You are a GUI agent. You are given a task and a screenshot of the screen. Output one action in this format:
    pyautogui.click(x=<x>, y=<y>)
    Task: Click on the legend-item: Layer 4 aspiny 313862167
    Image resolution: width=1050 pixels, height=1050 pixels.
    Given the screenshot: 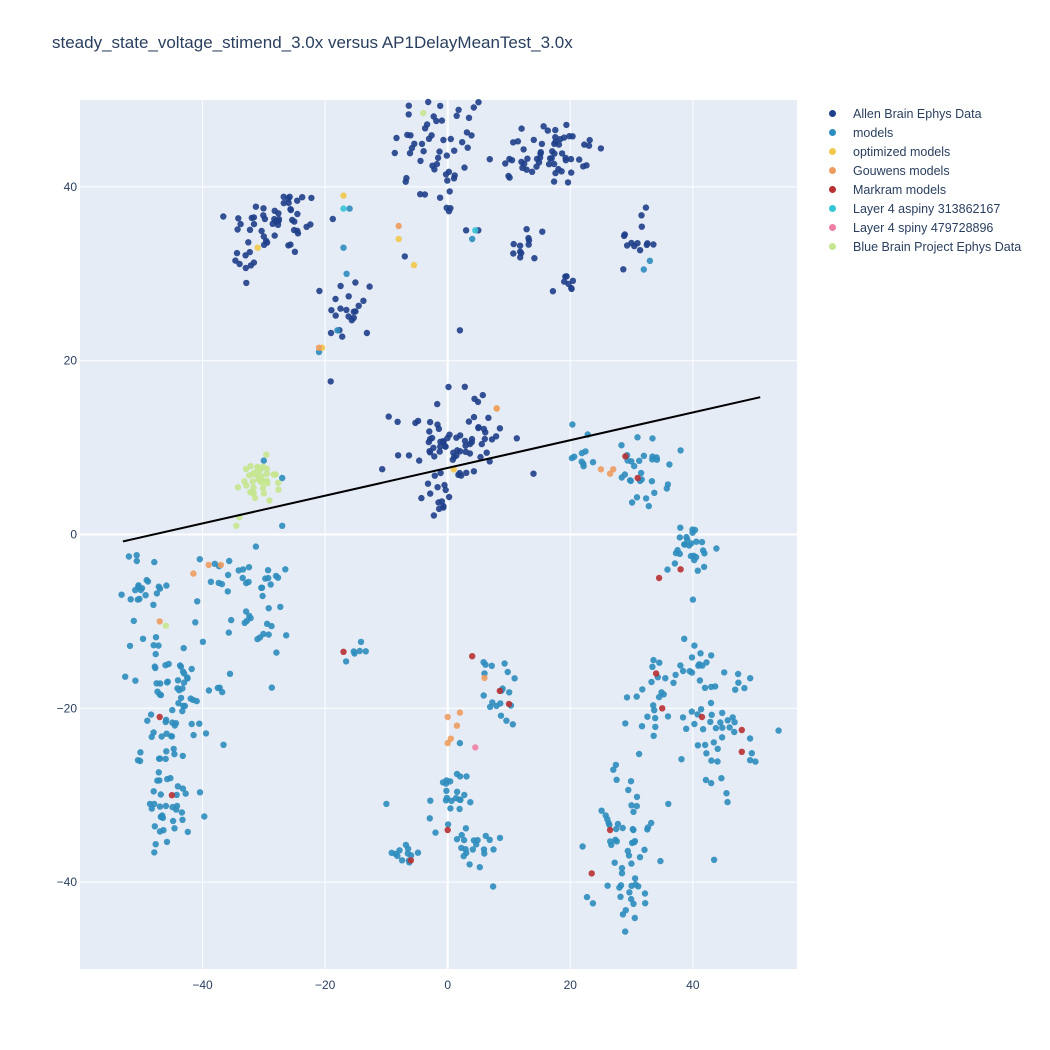 What is the action you would take?
    pyautogui.click(x=923, y=208)
    